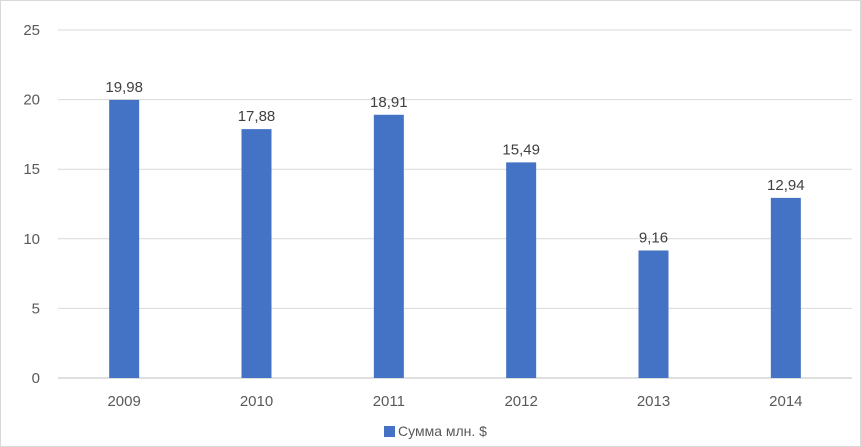  What do you see at coordinates (124, 238) in the screenshot?
I see `bar-2009` at bounding box center [124, 238].